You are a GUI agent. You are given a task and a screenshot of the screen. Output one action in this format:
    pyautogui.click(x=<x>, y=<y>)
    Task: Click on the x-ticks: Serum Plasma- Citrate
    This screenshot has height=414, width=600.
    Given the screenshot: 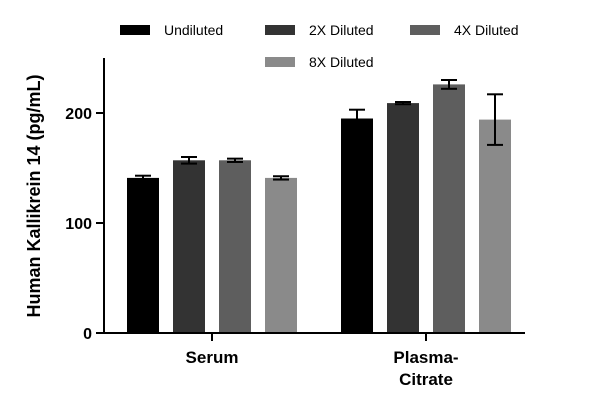 What is the action you would take?
    pyautogui.click(x=322, y=361)
    